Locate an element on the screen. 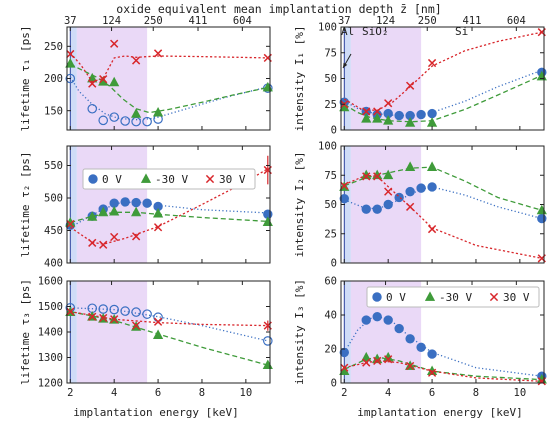 The height and width of the screenshot is (424, 550). x-tick-label: 8 is located at coordinates (476, 393).